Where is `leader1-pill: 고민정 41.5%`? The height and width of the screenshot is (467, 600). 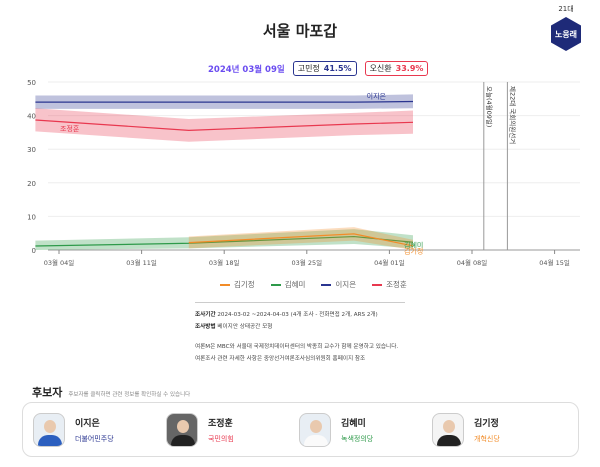
leader1-pill: 고민정 41.5% is located at coordinates (324, 68).